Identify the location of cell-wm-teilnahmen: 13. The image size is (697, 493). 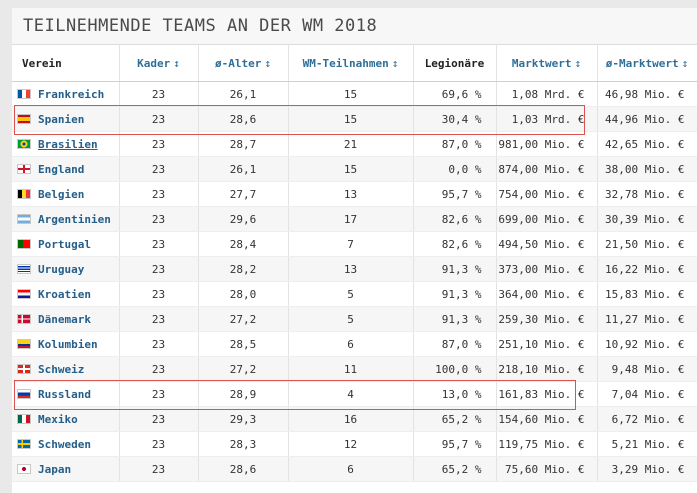
(351, 269).